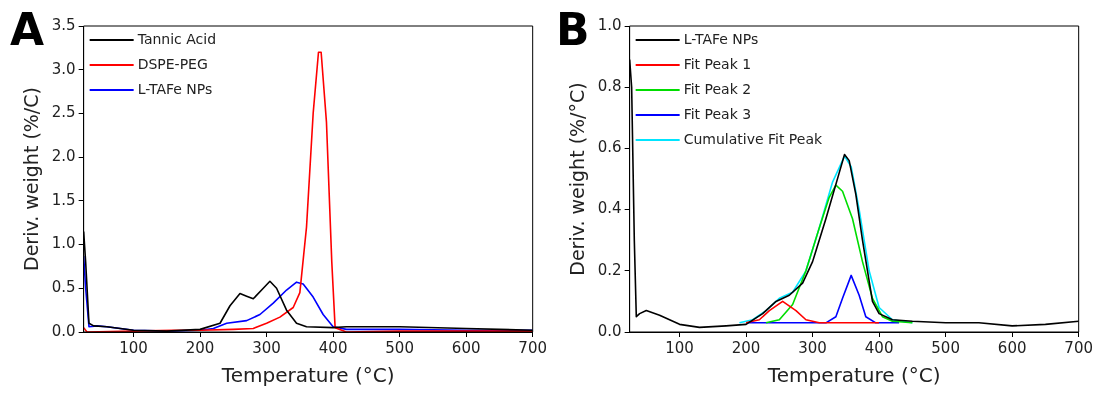  What do you see at coordinates (31, 179) in the screenshot?
I see `y-axis-title: Deriv. weight (%/C)` at bounding box center [31, 179].